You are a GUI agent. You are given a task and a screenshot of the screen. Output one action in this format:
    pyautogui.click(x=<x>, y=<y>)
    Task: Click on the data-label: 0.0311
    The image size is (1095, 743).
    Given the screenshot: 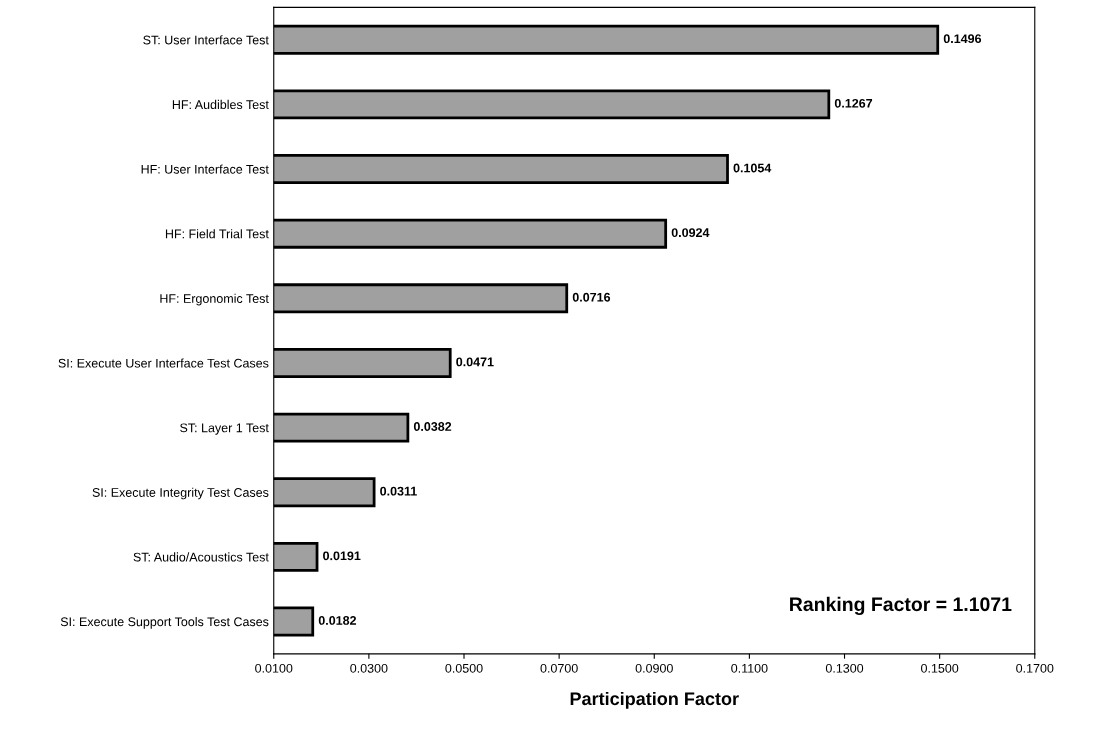 What is the action you would take?
    pyautogui.click(x=398, y=491)
    